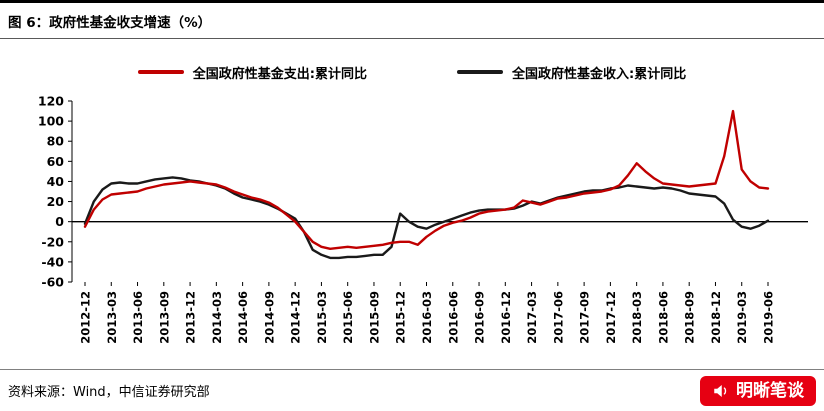 The width and height of the screenshot is (824, 411). Describe the element at coordinates (56, 181) in the screenshot. I see `y-axis-label: 40` at that location.